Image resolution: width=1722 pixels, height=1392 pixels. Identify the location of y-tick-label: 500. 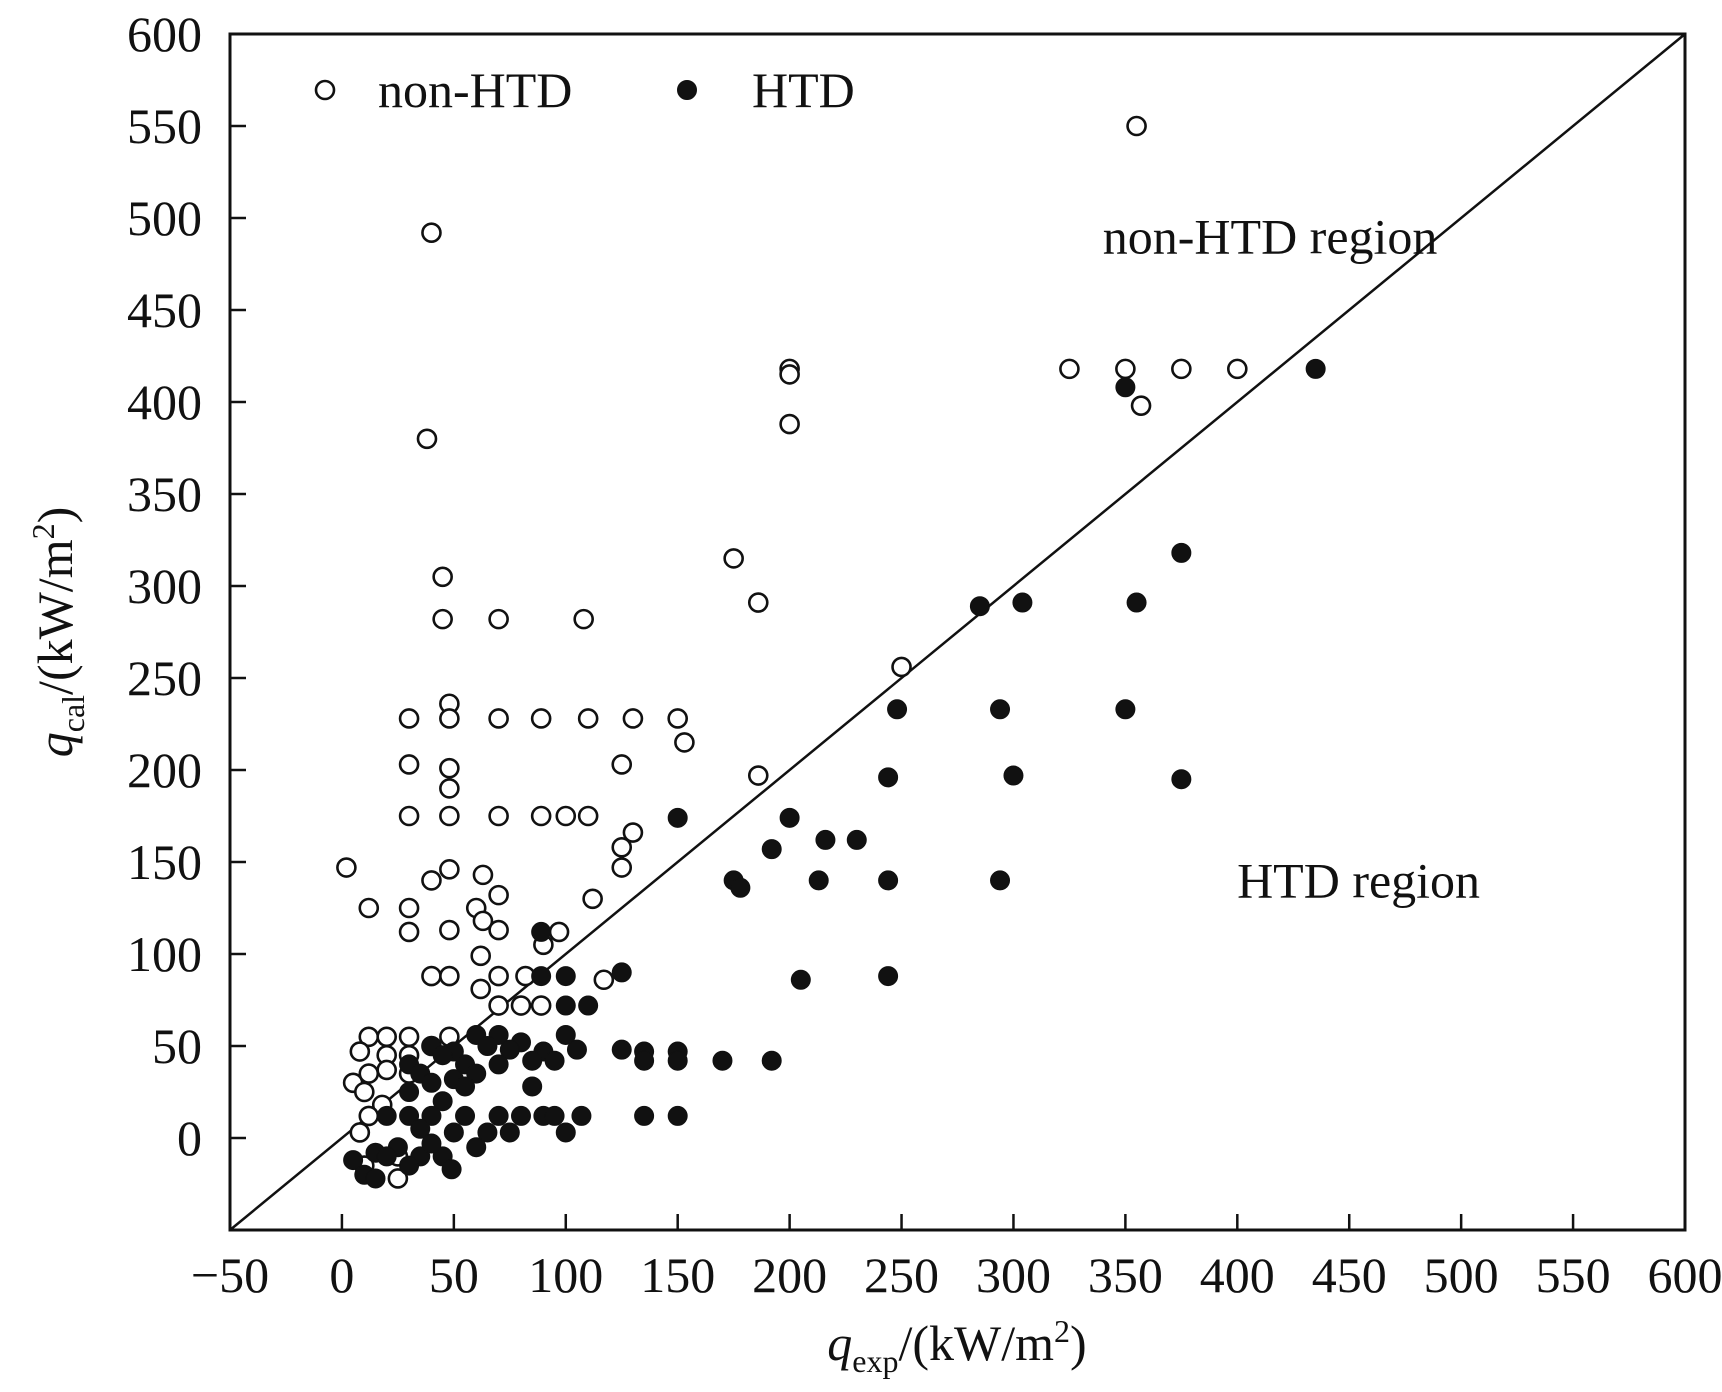
(164, 218).